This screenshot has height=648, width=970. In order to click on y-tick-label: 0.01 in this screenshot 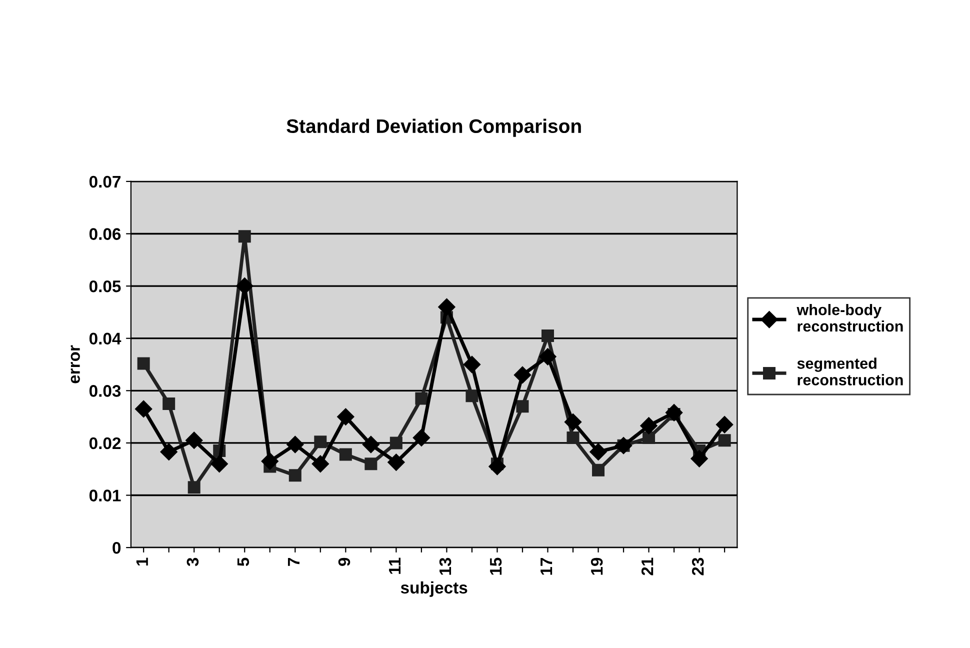, I will do `click(105, 496)`.